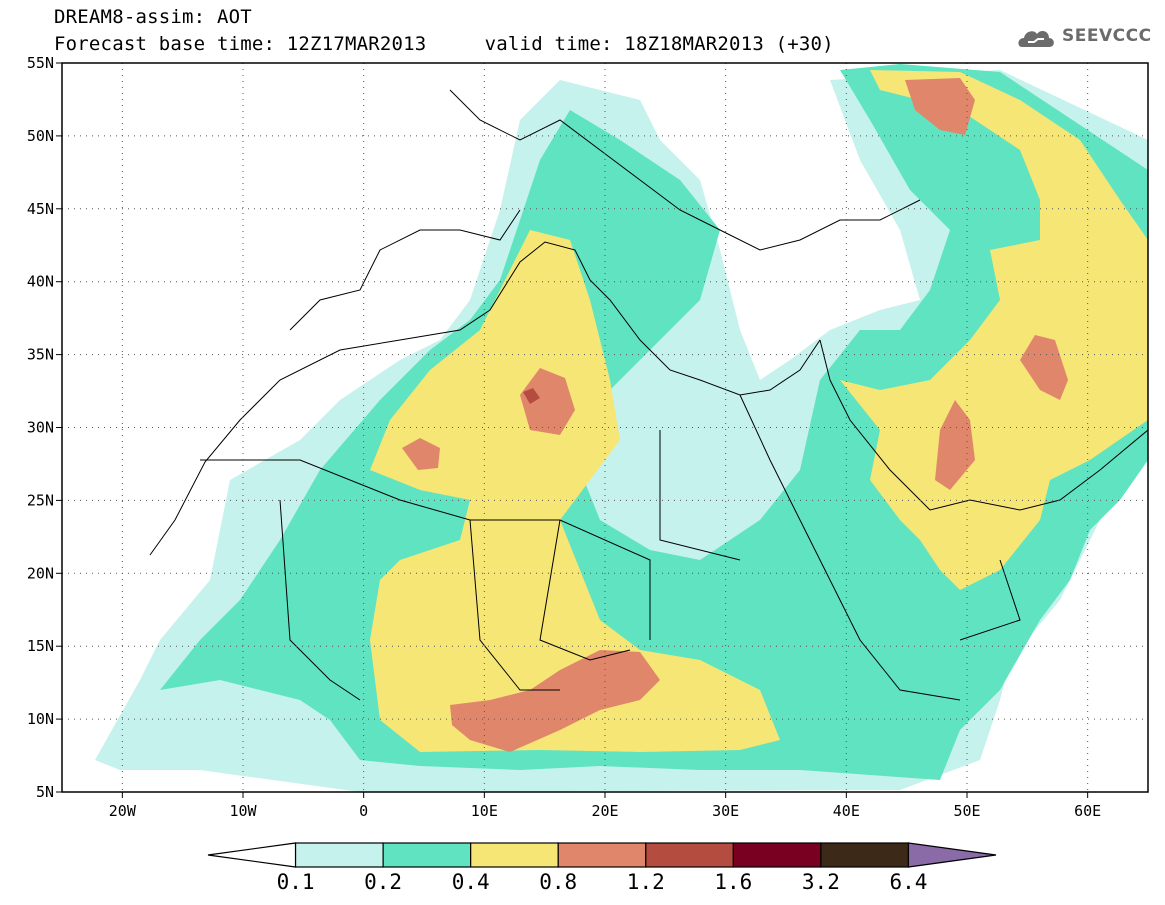  Describe the element at coordinates (725, 811) in the screenshot. I see `lon-tick-label: 30E` at that location.